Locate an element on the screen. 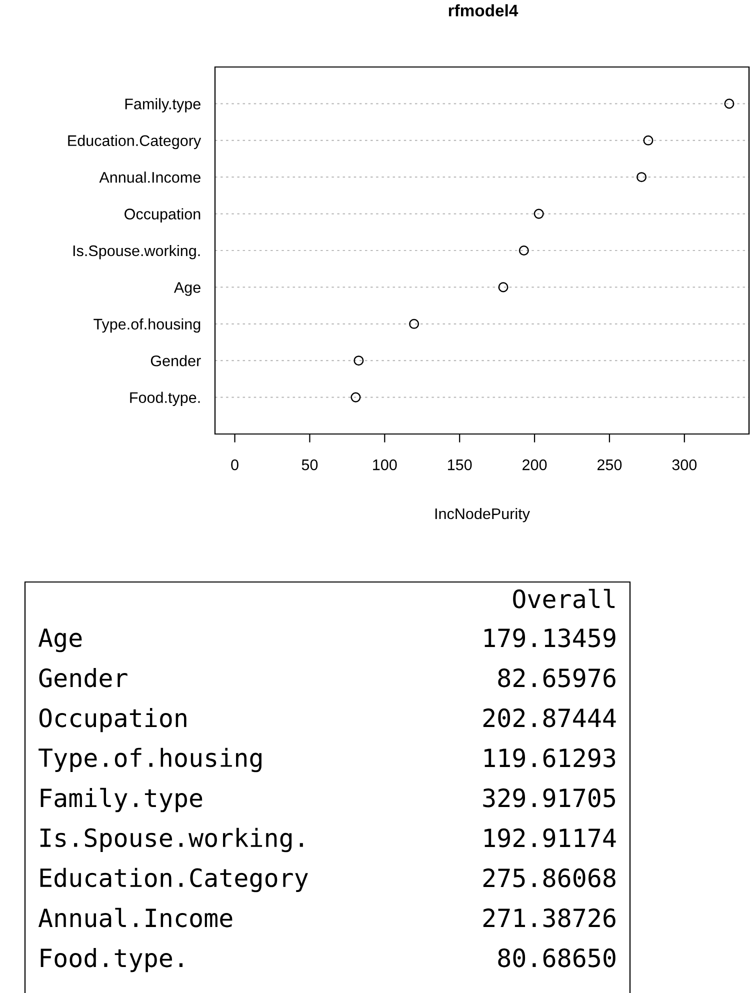 The height and width of the screenshot is (993, 750). text: 329.91705 is located at coordinates (549, 798).